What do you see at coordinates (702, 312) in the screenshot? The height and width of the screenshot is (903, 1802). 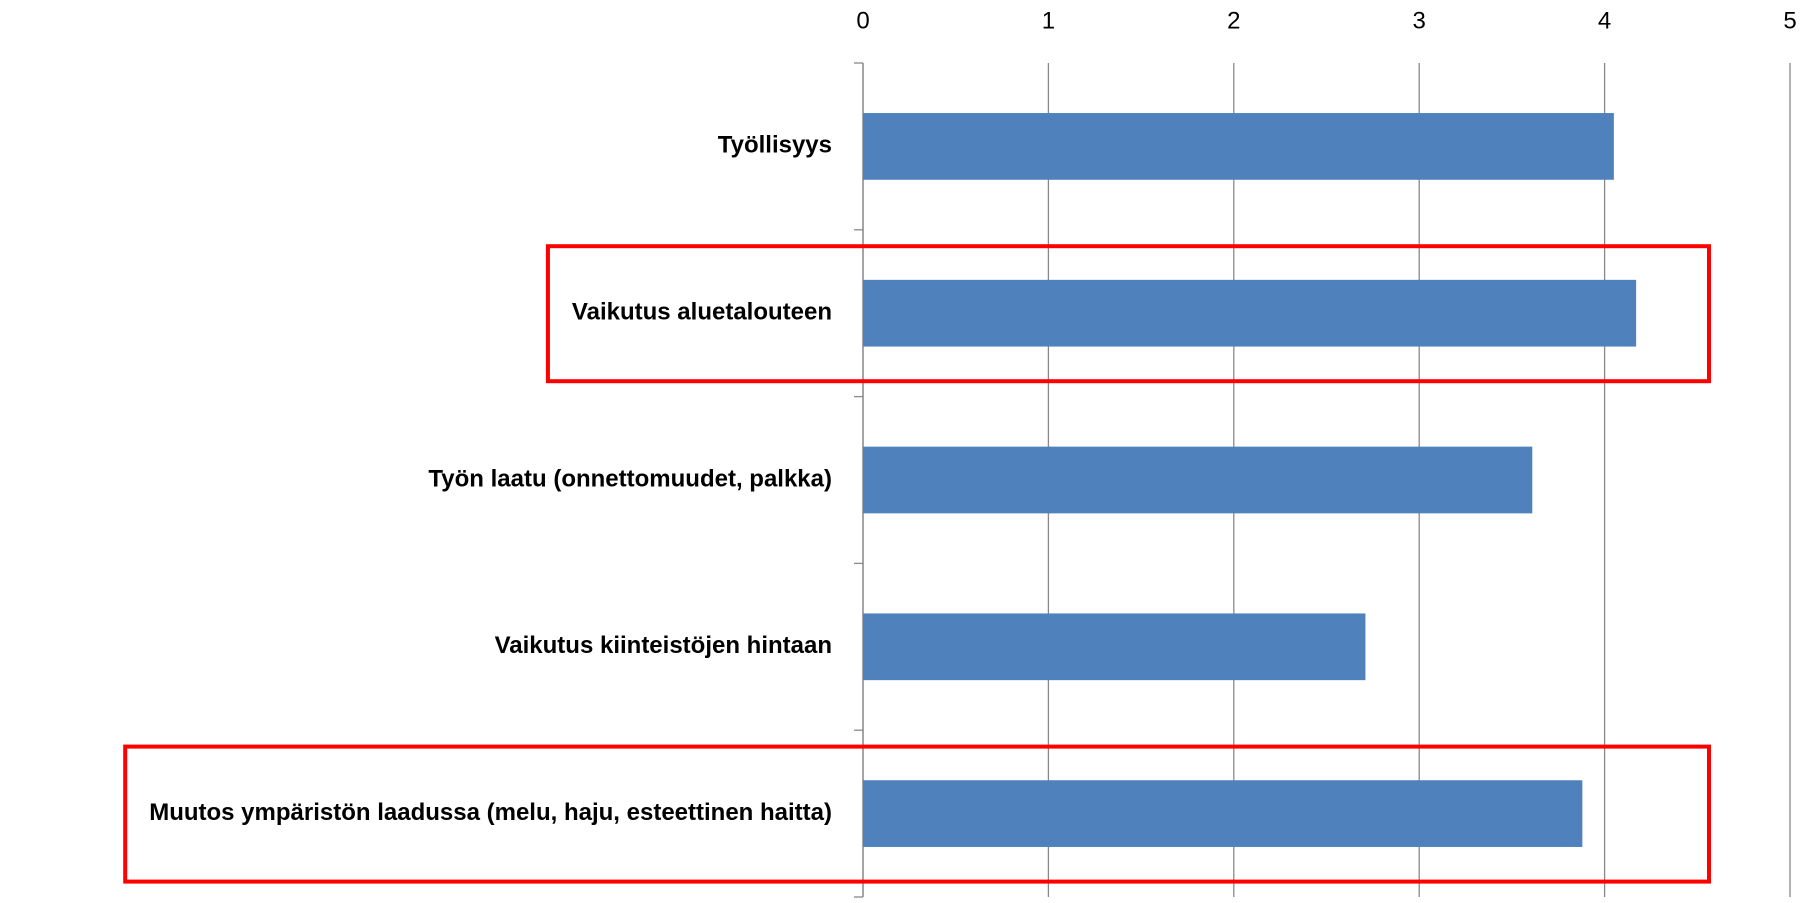 I see `y-tick-label: Vaikutus aluetalouteen` at bounding box center [702, 312].